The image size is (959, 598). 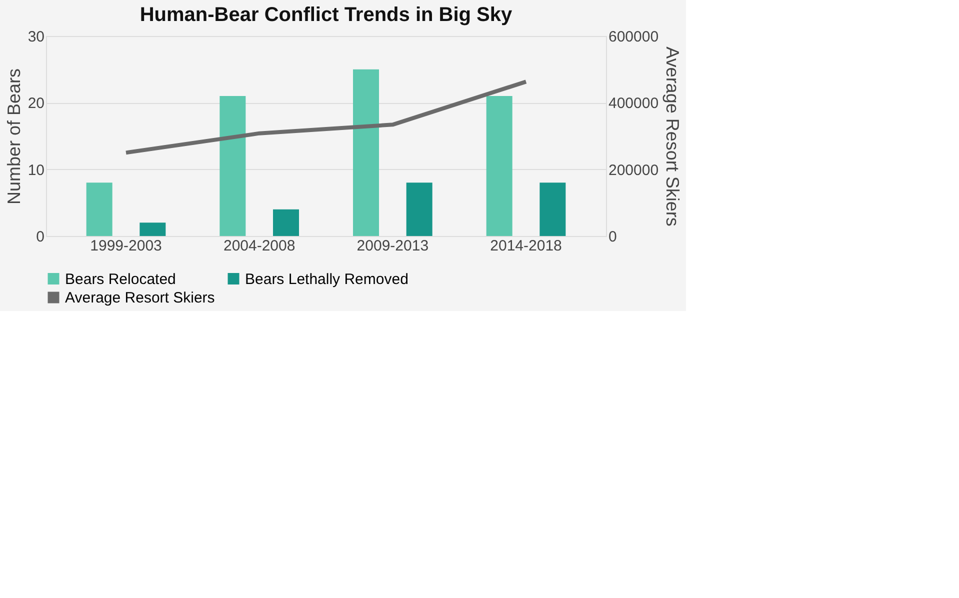 I want to click on y2-tick-label: 0, so click(x=612, y=237).